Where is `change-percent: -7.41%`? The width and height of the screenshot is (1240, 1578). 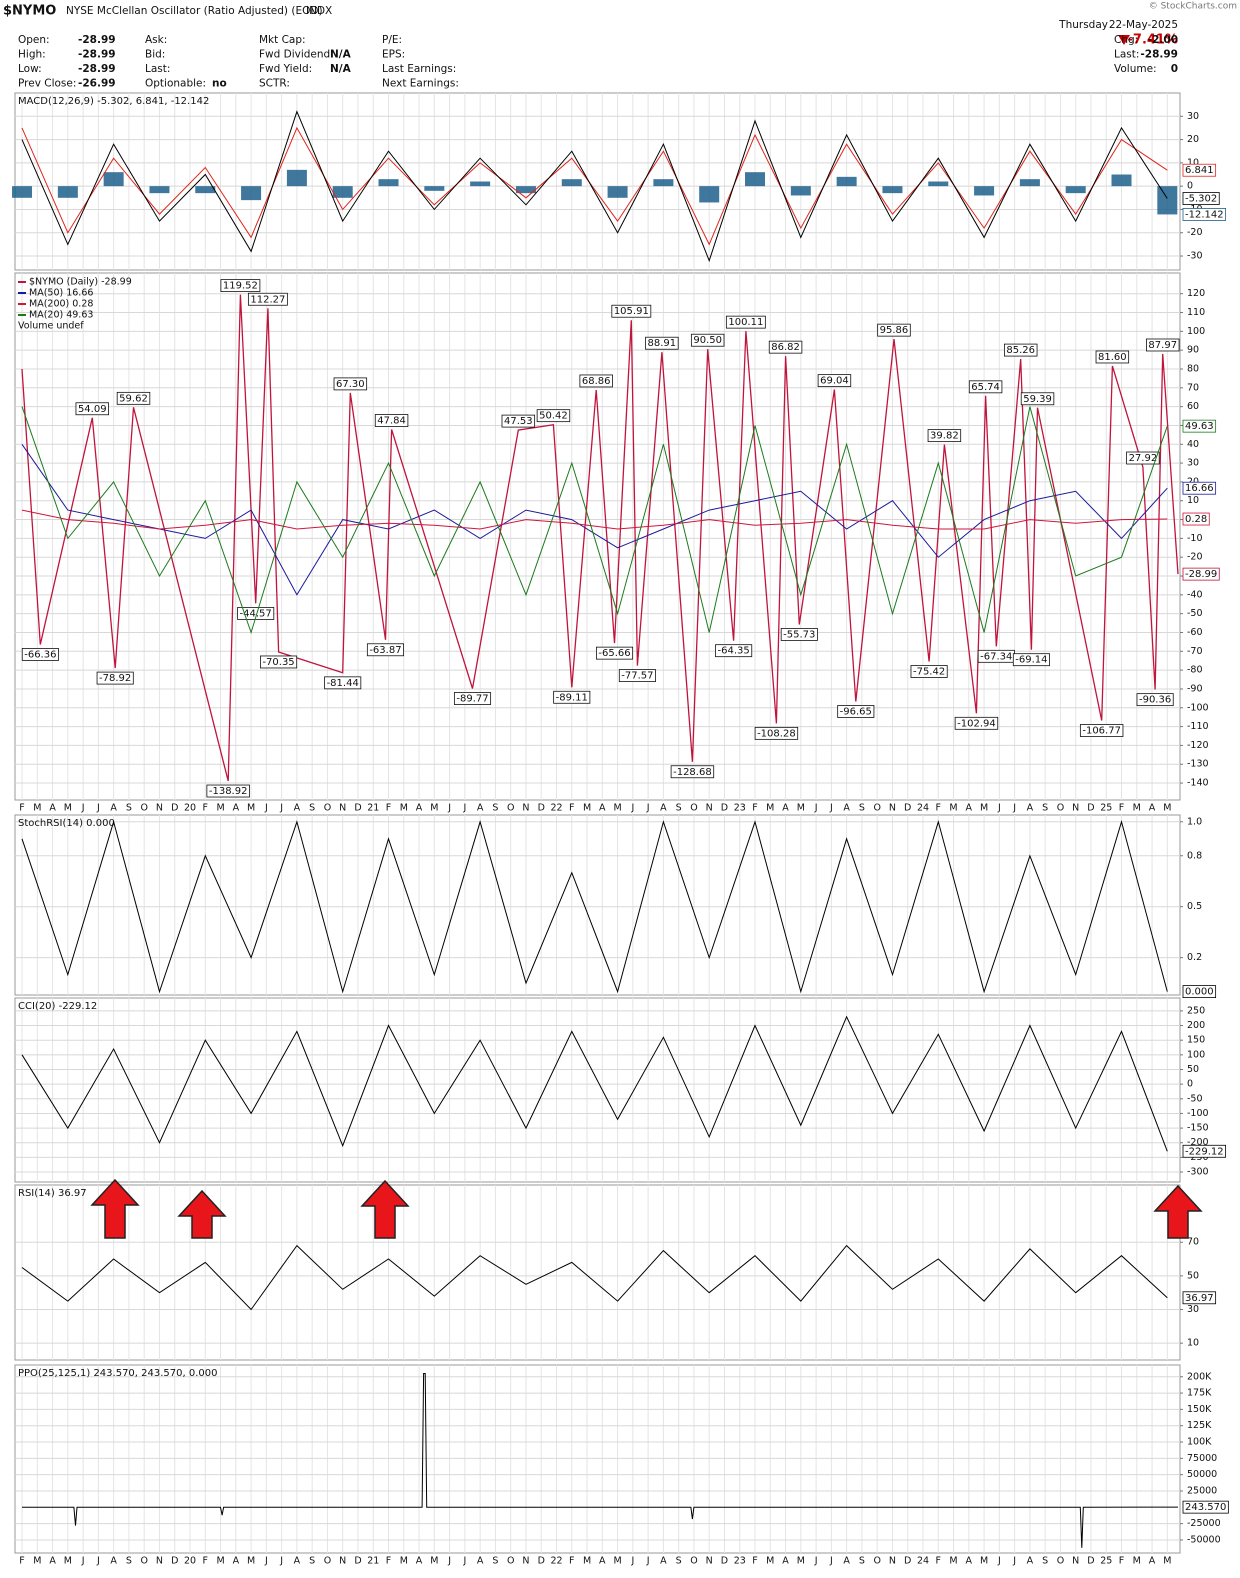 change-percent: -7.41% is located at coordinates (1153, 40).